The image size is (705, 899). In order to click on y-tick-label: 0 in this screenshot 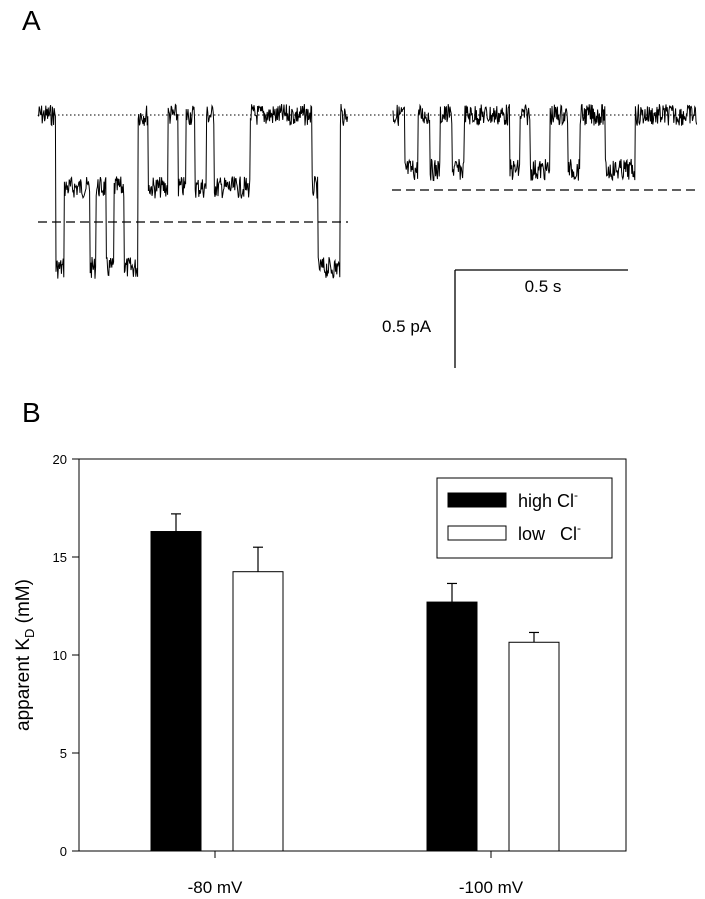, I will do `click(63, 851)`.